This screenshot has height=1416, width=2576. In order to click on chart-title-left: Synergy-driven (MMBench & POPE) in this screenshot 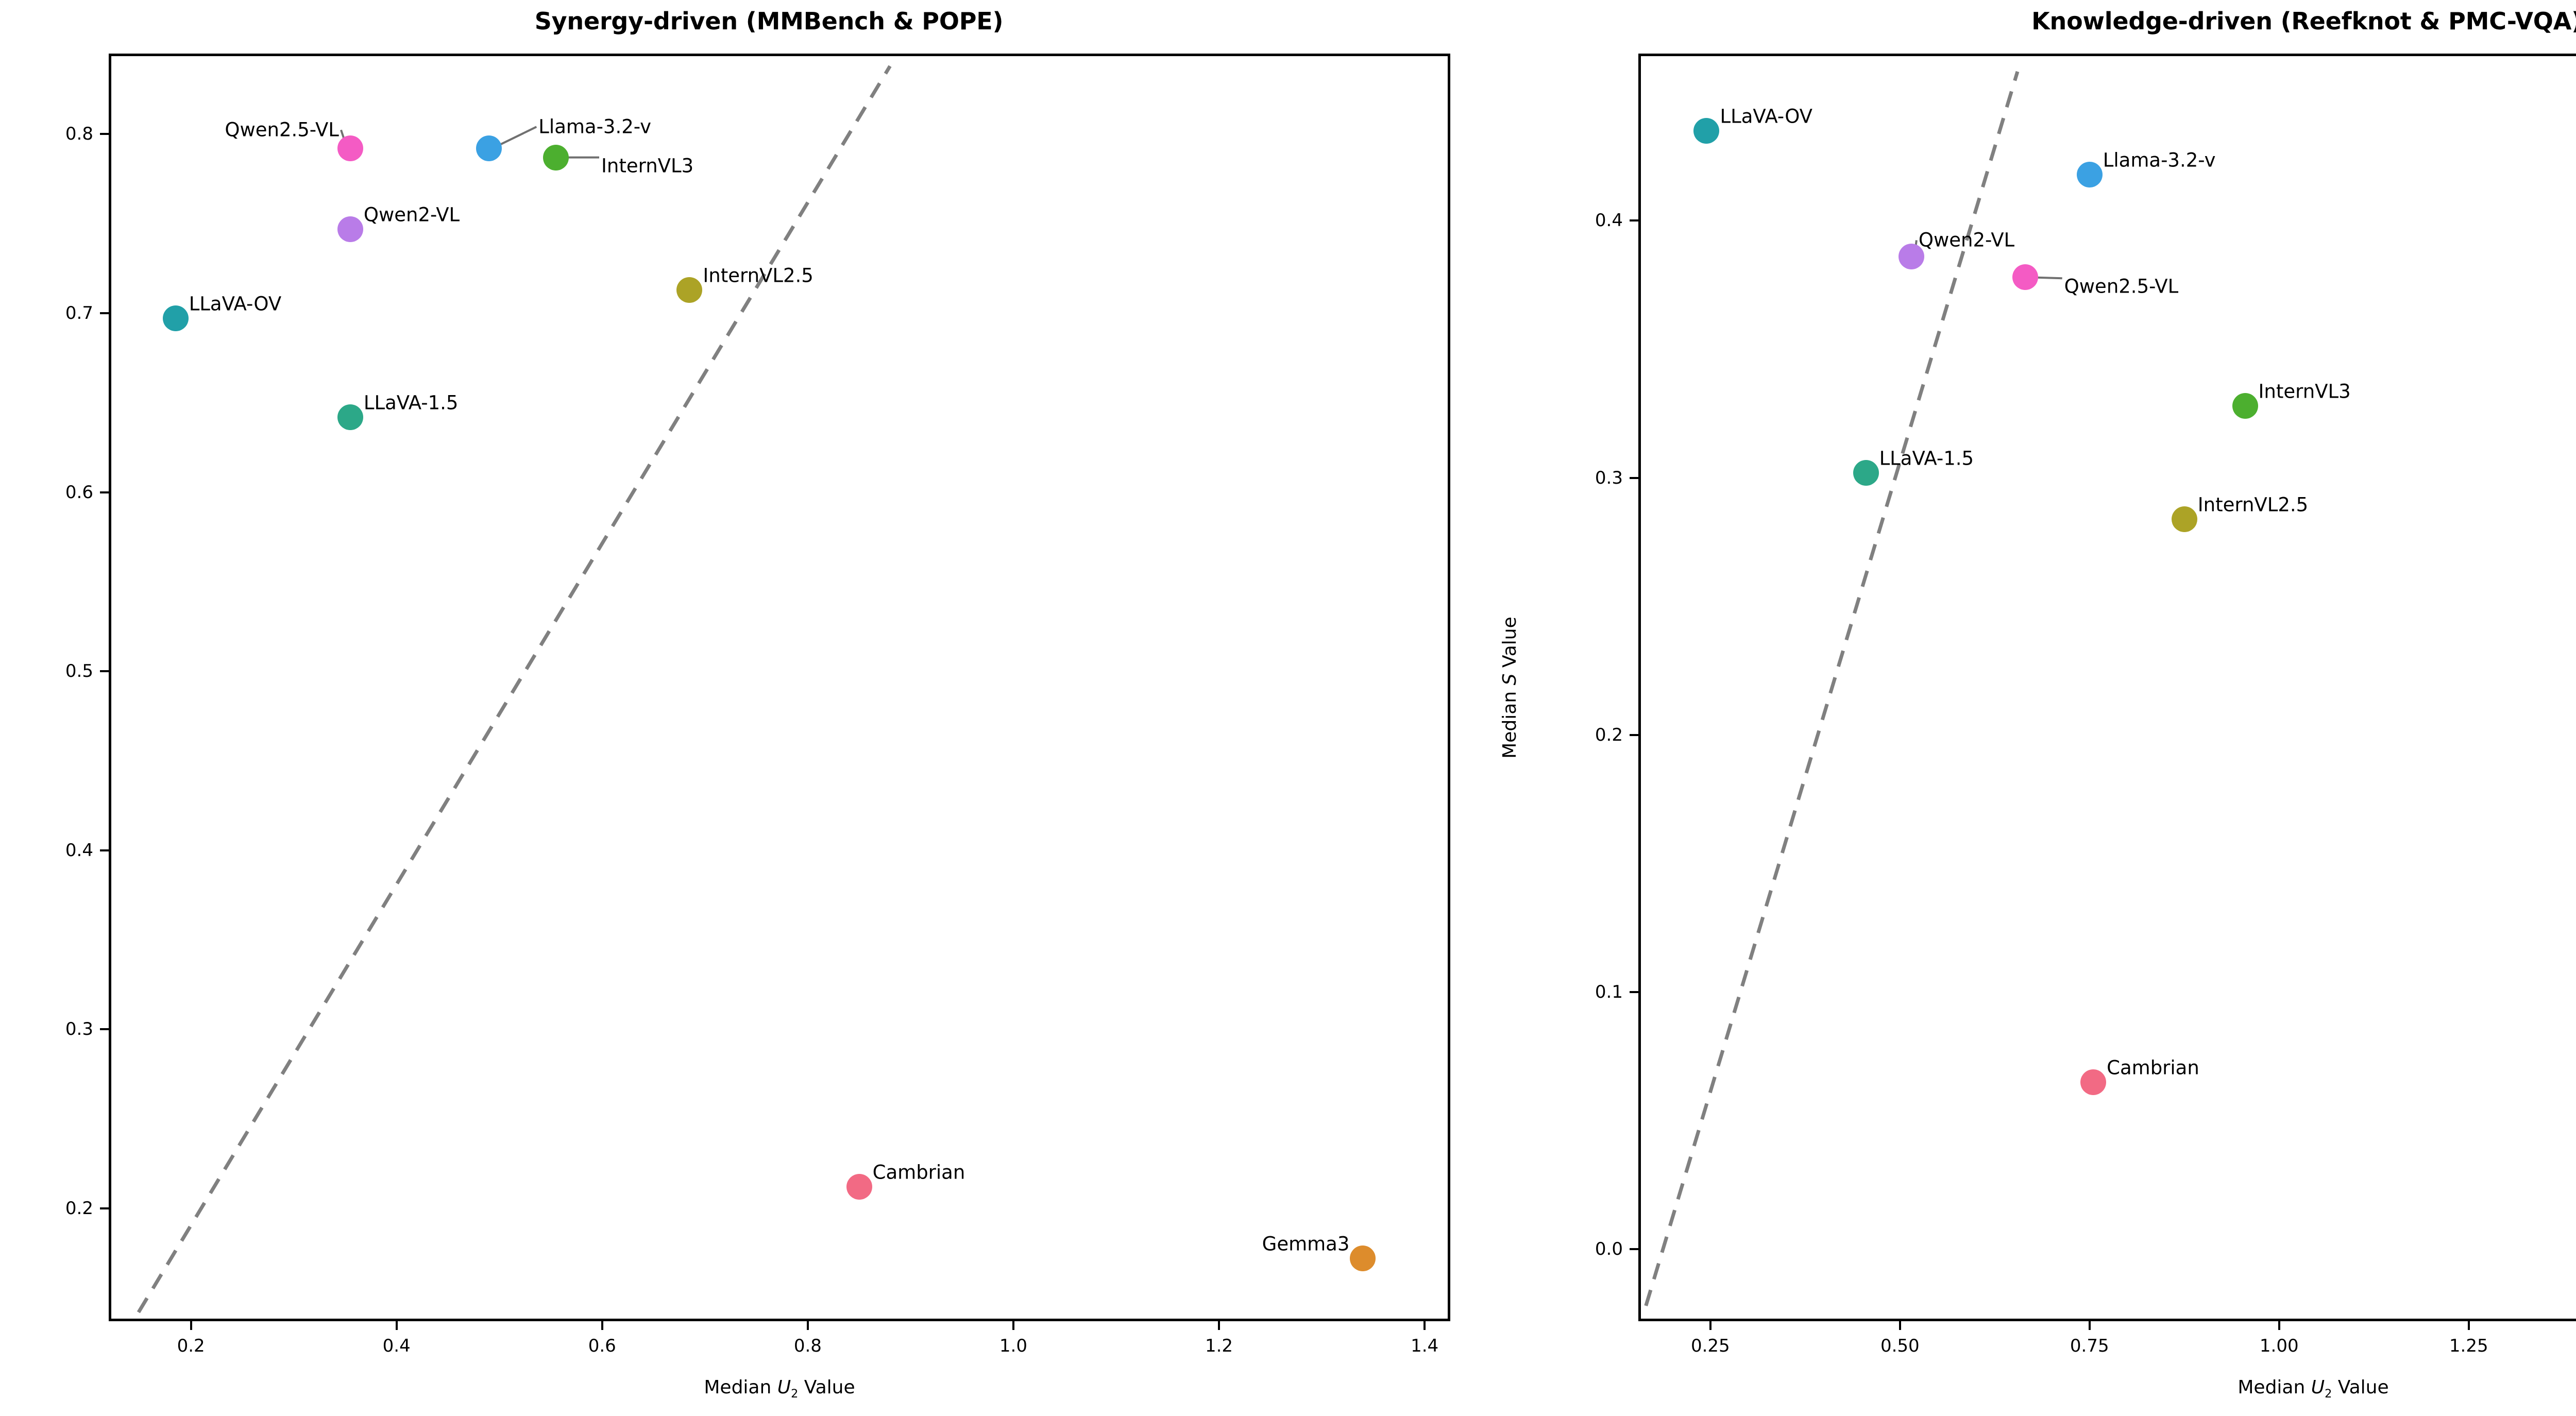, I will do `click(769, 21)`.